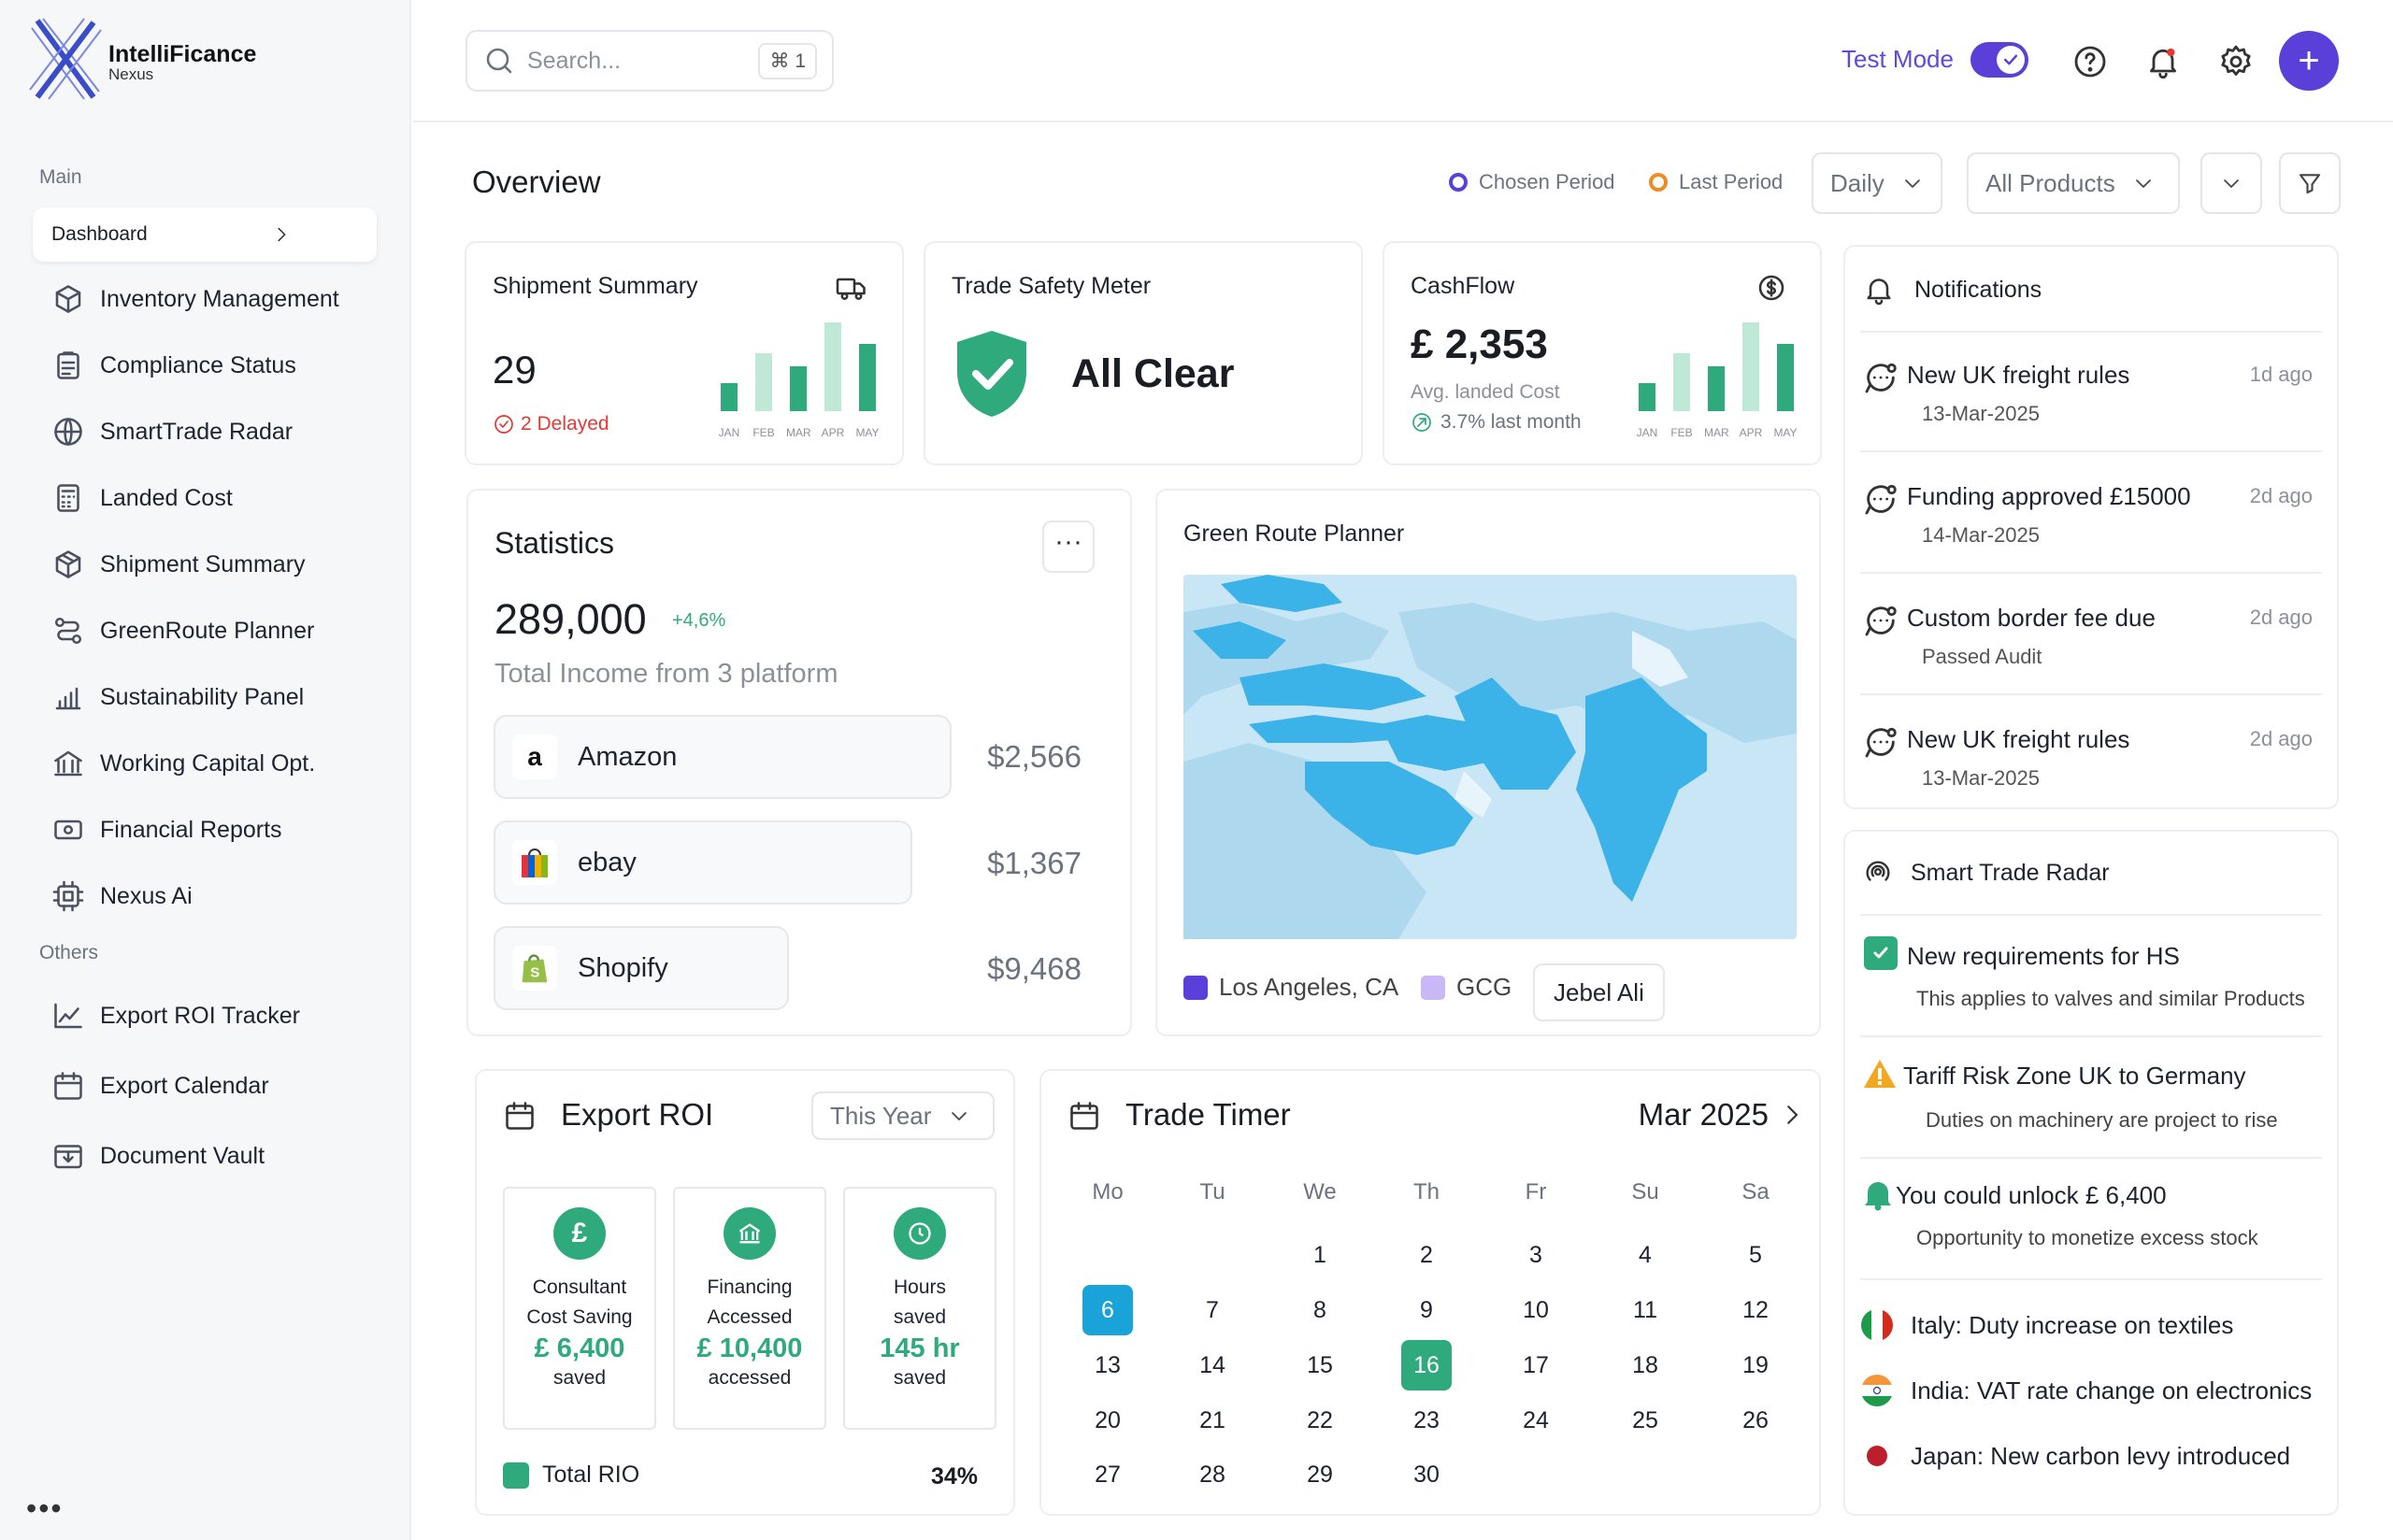  Describe the element at coordinates (1877, 183) in the screenshot. I see `period-select: Daily` at that location.